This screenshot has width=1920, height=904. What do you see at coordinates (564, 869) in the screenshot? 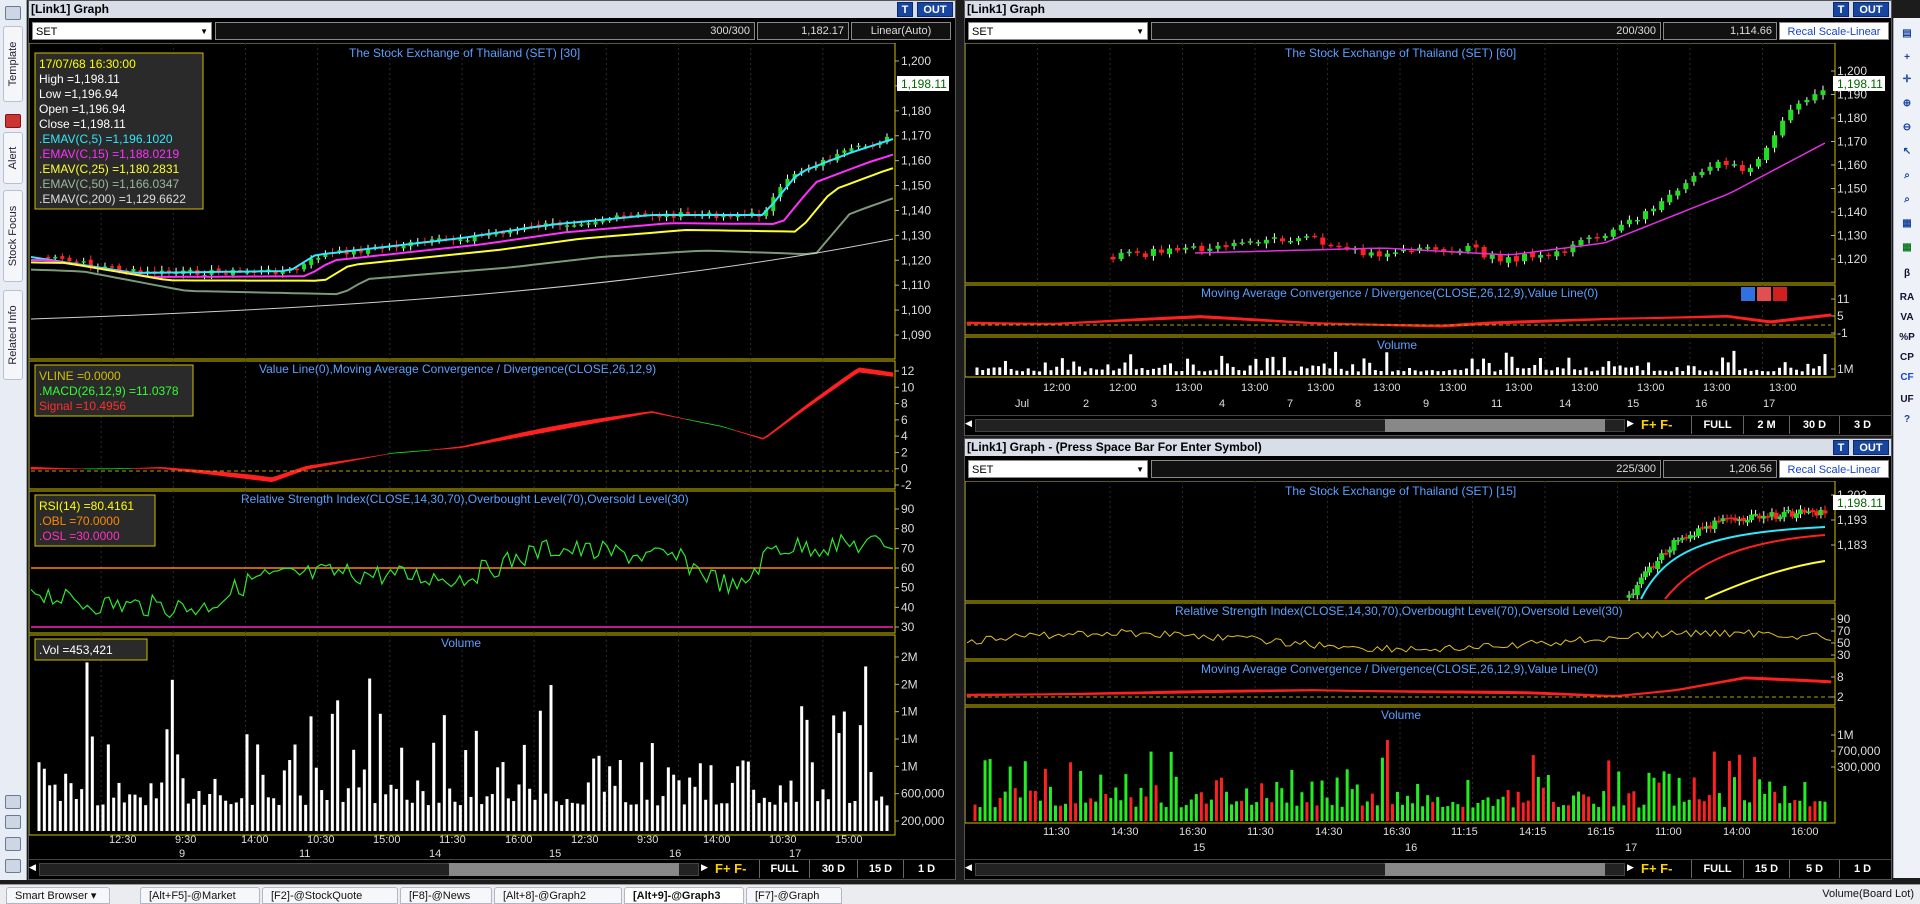
I see `scroll-thumb` at bounding box center [564, 869].